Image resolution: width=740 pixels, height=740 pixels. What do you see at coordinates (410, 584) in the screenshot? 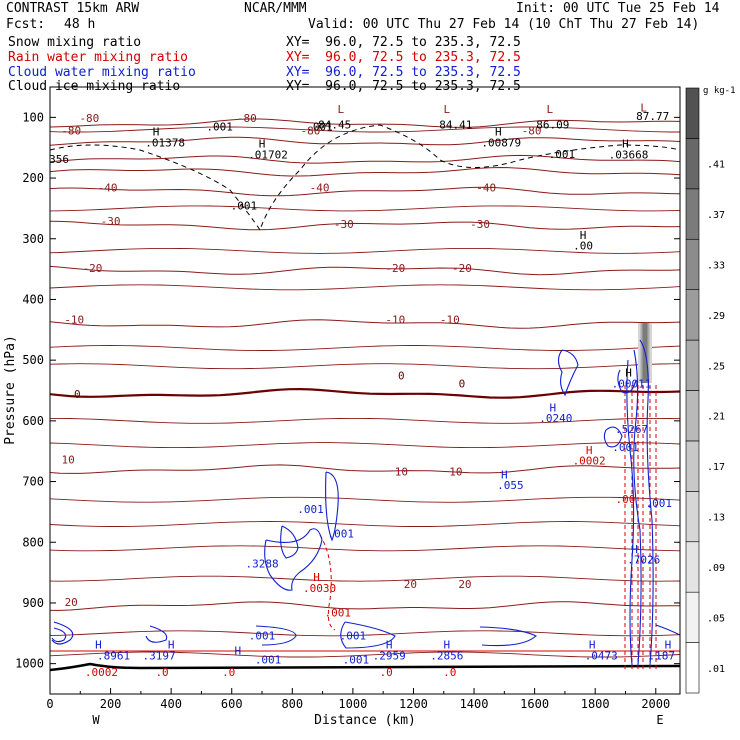
I see `contour-label: 20` at bounding box center [410, 584].